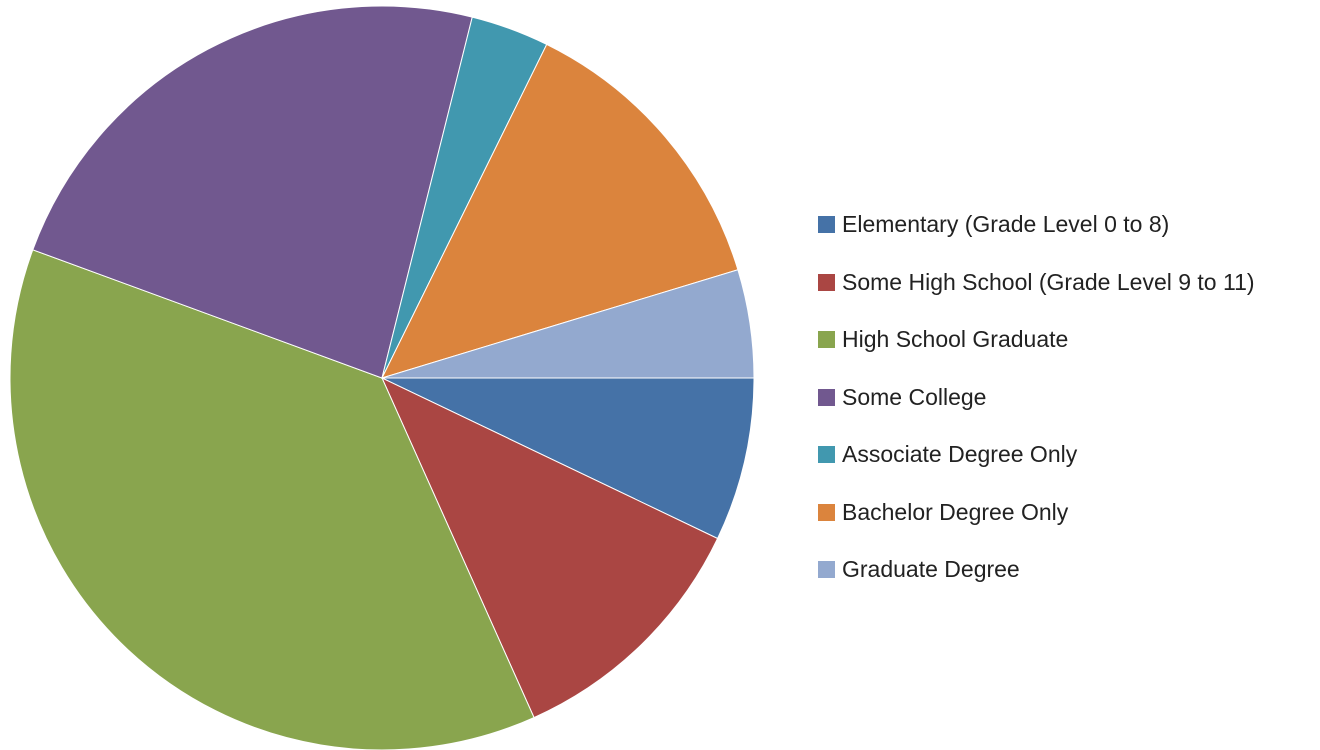 The image size is (1320, 750). Describe the element at coordinates (826, 455) in the screenshot. I see `legend-swatch-associate-degree` at that location.